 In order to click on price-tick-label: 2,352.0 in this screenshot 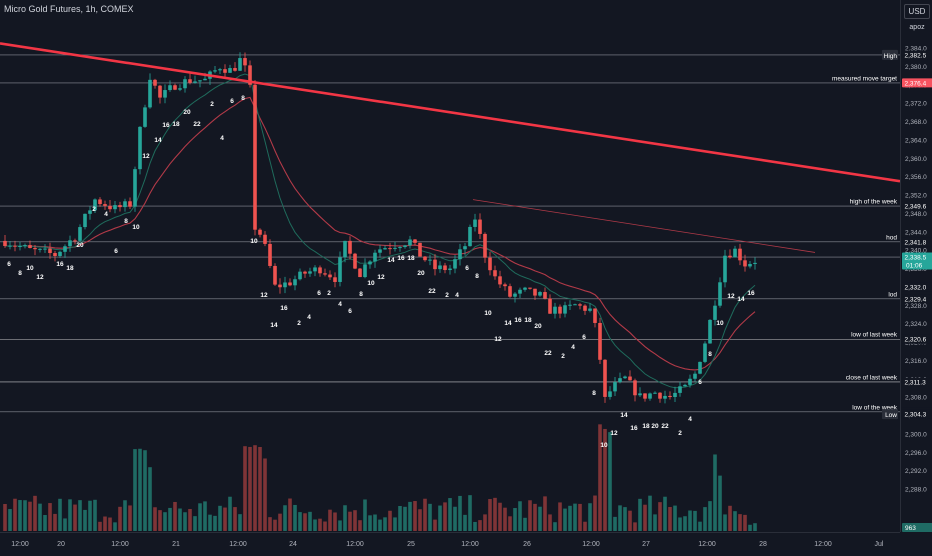, I will do `click(916, 196)`.